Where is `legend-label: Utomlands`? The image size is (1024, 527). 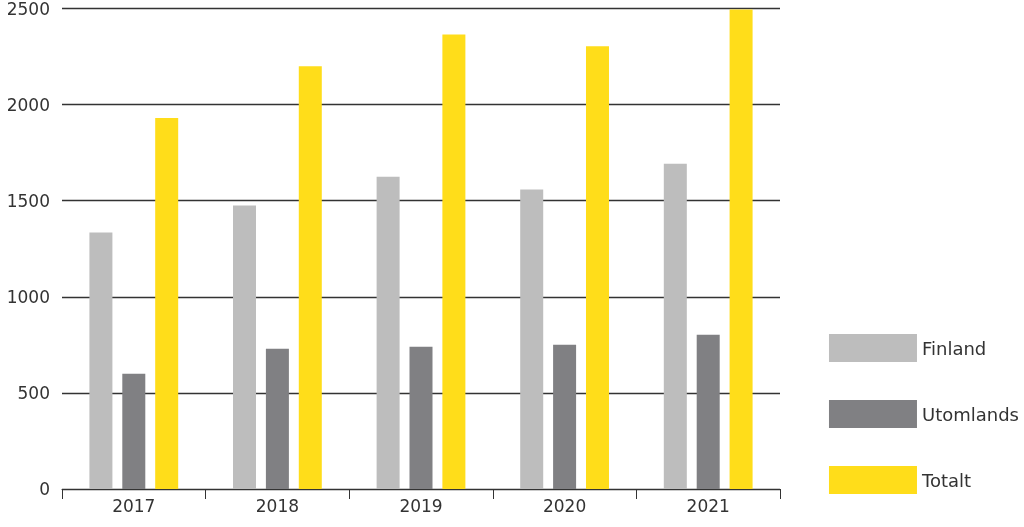 legend-label: Utomlands is located at coordinates (970, 414).